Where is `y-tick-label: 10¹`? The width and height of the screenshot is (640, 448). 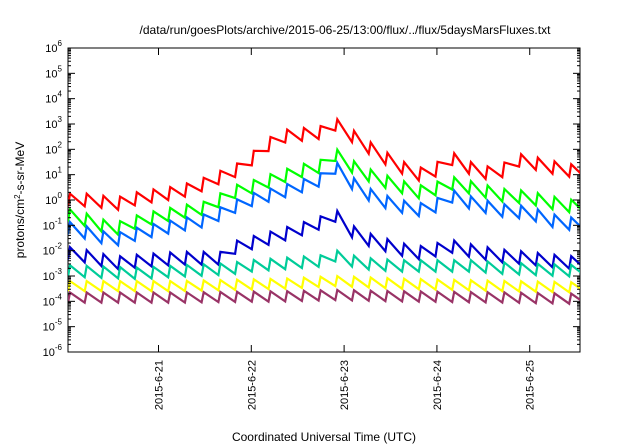 y-tick-label: 10¹ is located at coordinates (53, 174).